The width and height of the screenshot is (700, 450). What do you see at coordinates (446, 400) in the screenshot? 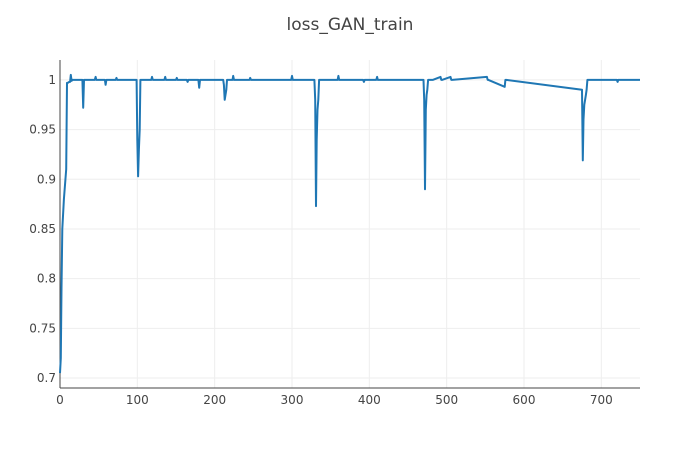
I see `x-tick-label: 500` at bounding box center [446, 400].